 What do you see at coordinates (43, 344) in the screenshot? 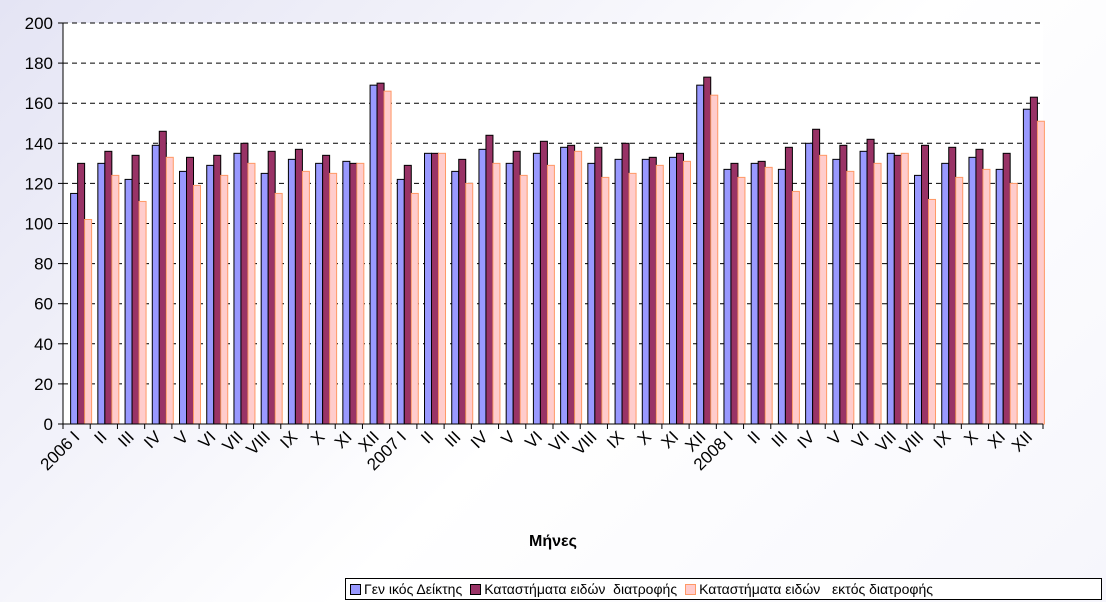
I see `y-tick-label: 40` at bounding box center [43, 344].